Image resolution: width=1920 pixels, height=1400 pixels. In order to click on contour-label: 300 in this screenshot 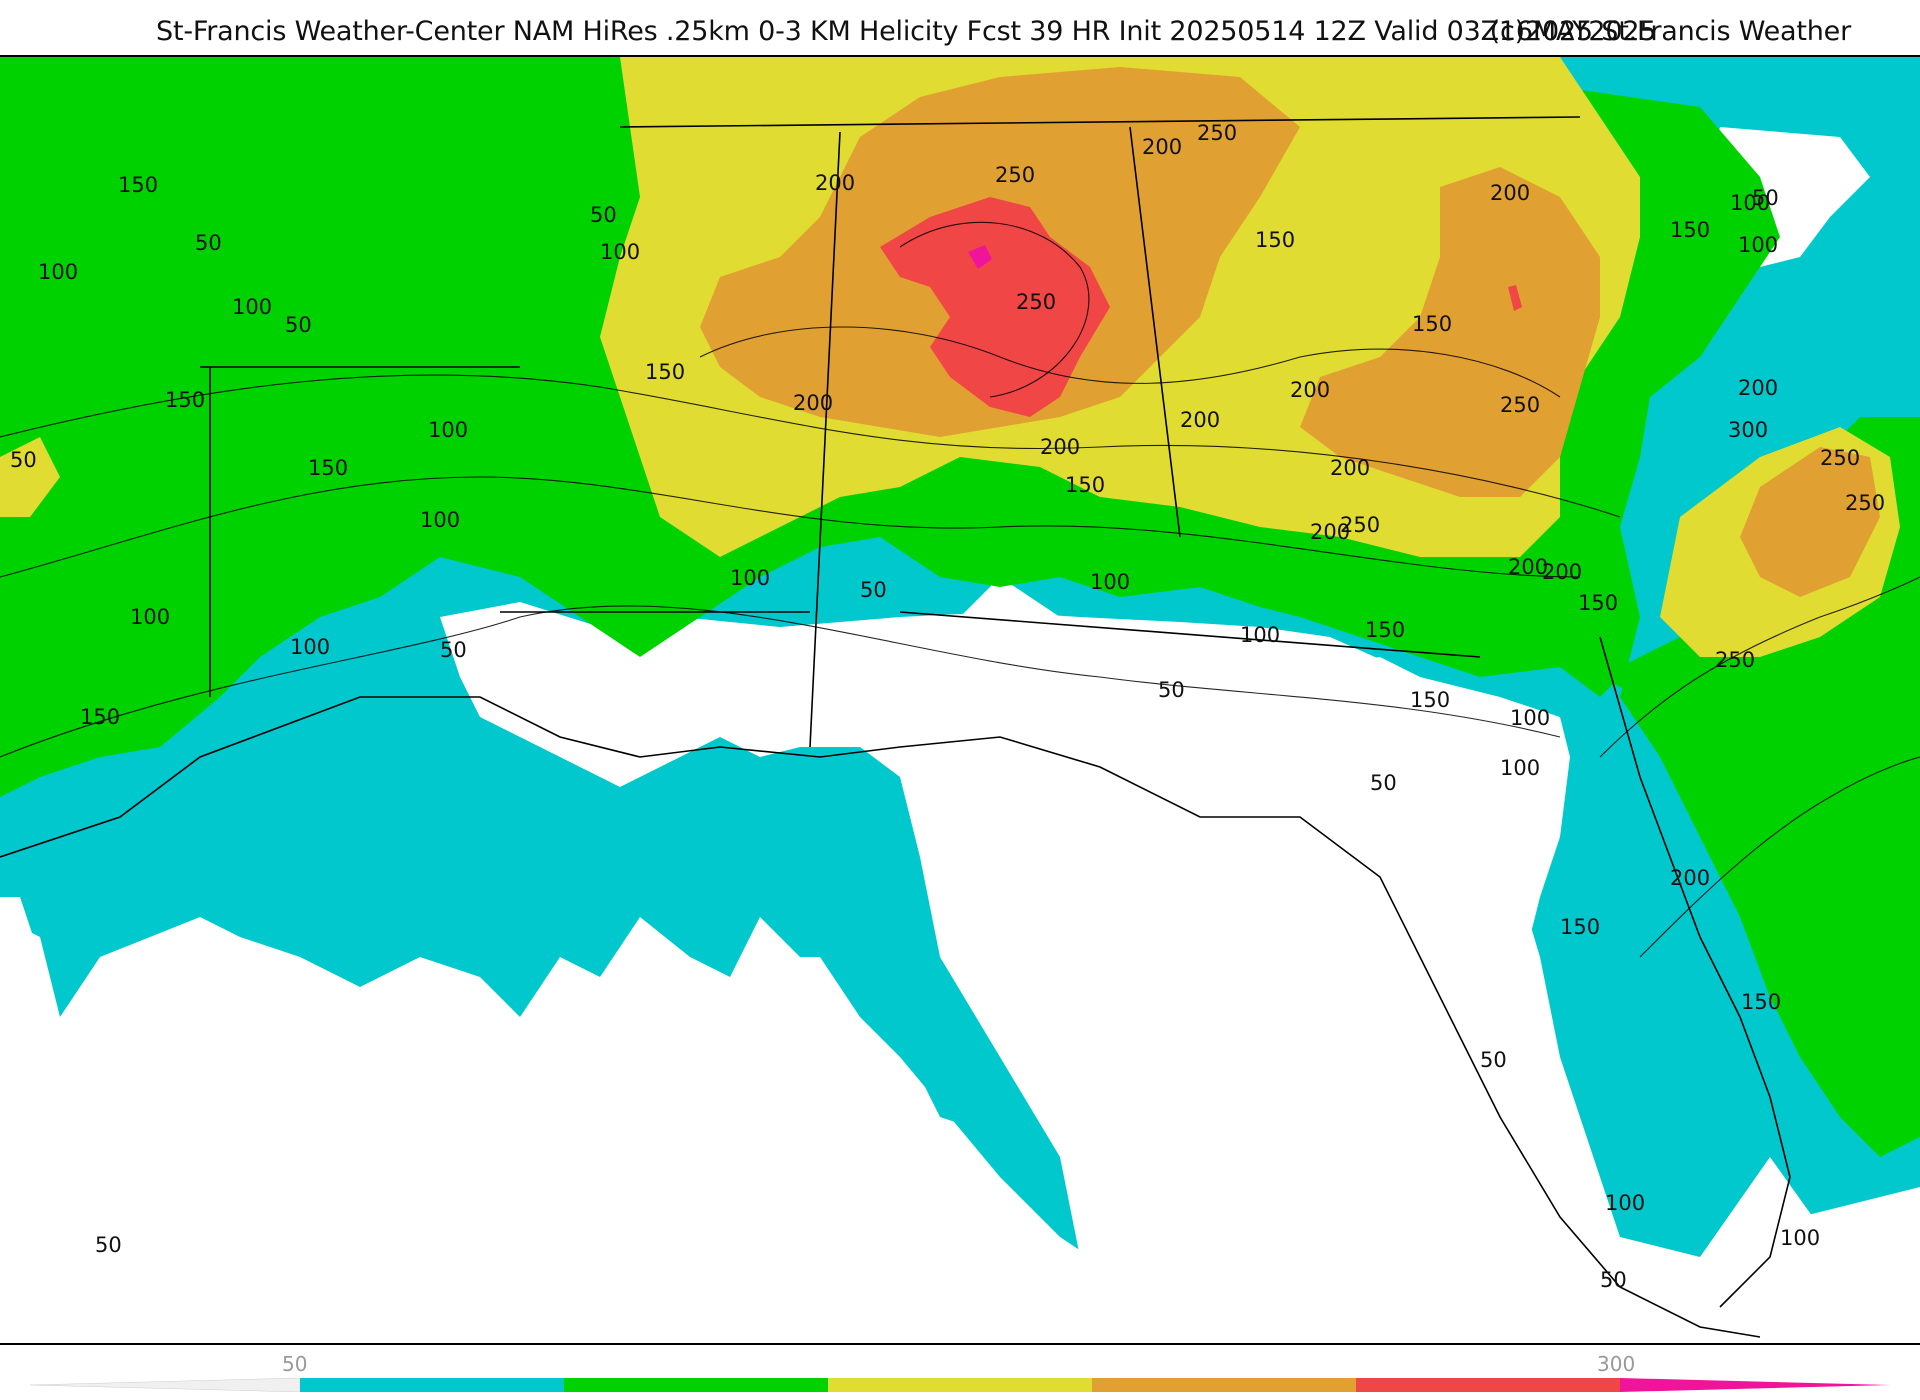, I will do `click(1748, 430)`.